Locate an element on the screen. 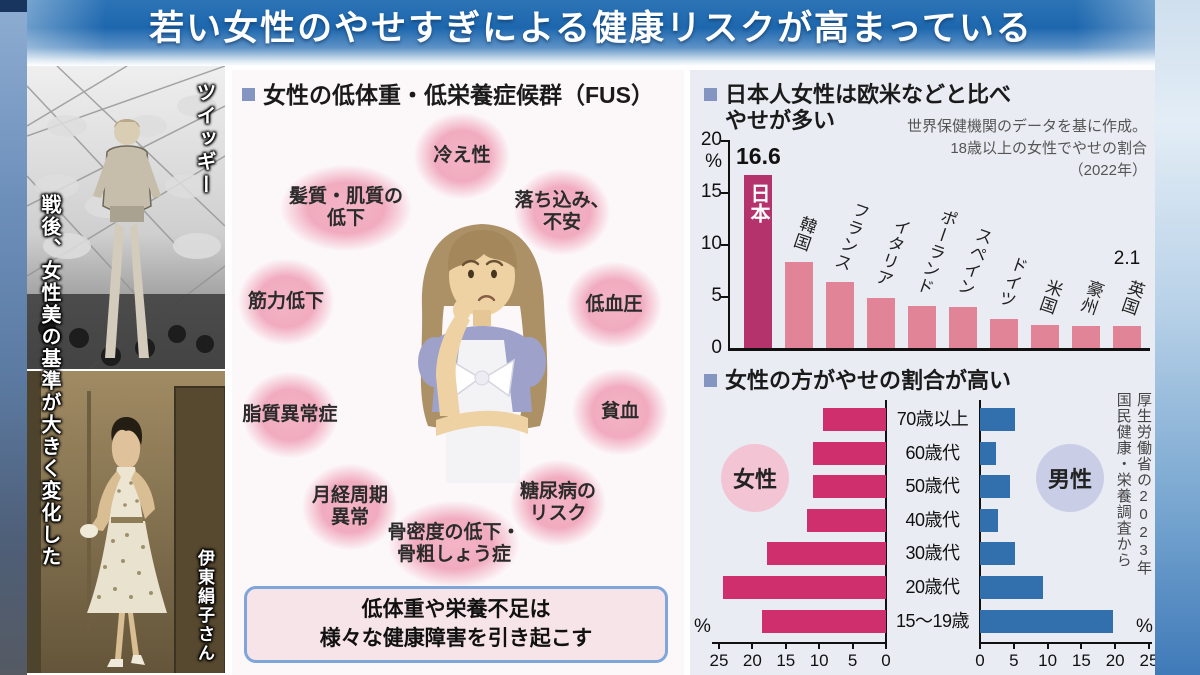 The width and height of the screenshot is (1200, 675). photo-ito-kinuko-image is located at coordinates (126, 522).